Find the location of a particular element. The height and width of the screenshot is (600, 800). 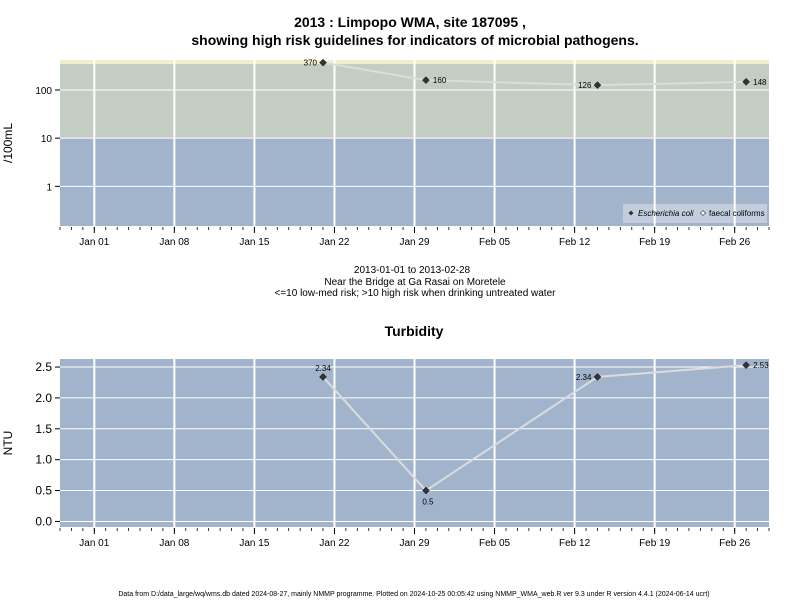

date-range-subtitle: 2013-01-01 to 2013-02-28 is located at coordinates (412, 270).